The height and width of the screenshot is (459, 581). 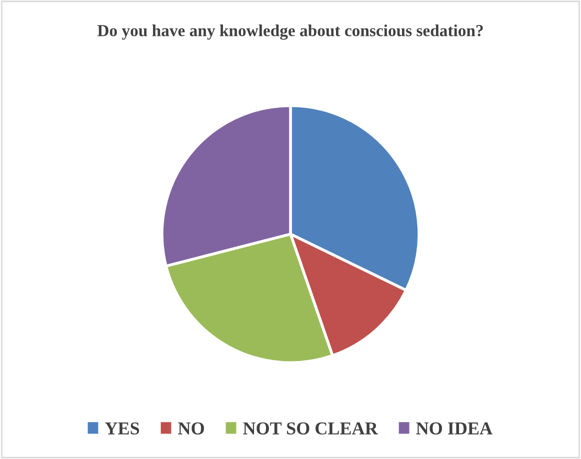 I want to click on legend-label: NO, so click(x=191, y=428).